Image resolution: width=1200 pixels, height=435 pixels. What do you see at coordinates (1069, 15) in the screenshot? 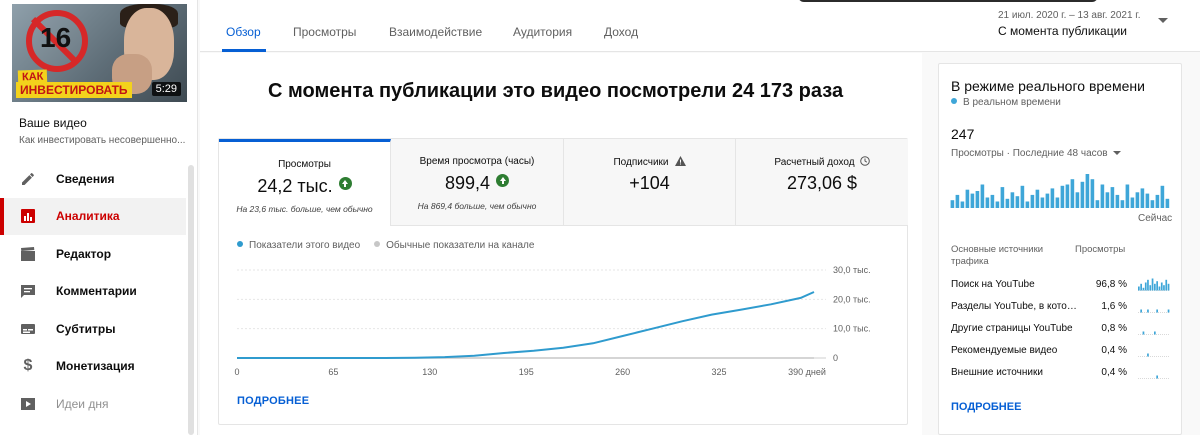
I see `date-range-text: 21 июл. 2020 г. – 13 авг. 2021 г.` at bounding box center [1069, 15].